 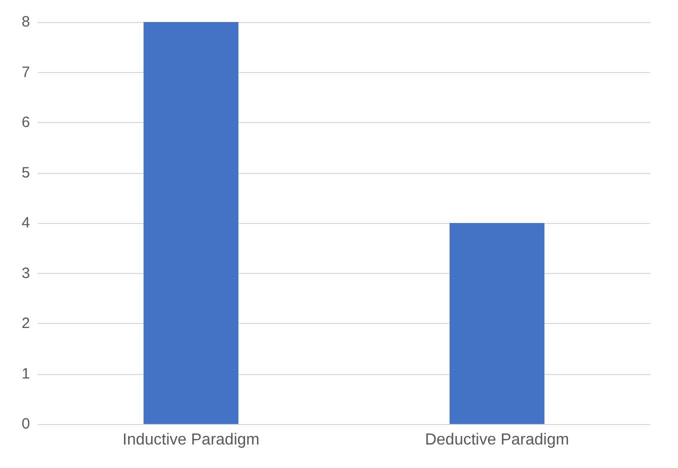 What do you see at coordinates (26, 173) in the screenshot?
I see `y-tick-label: 5` at bounding box center [26, 173].